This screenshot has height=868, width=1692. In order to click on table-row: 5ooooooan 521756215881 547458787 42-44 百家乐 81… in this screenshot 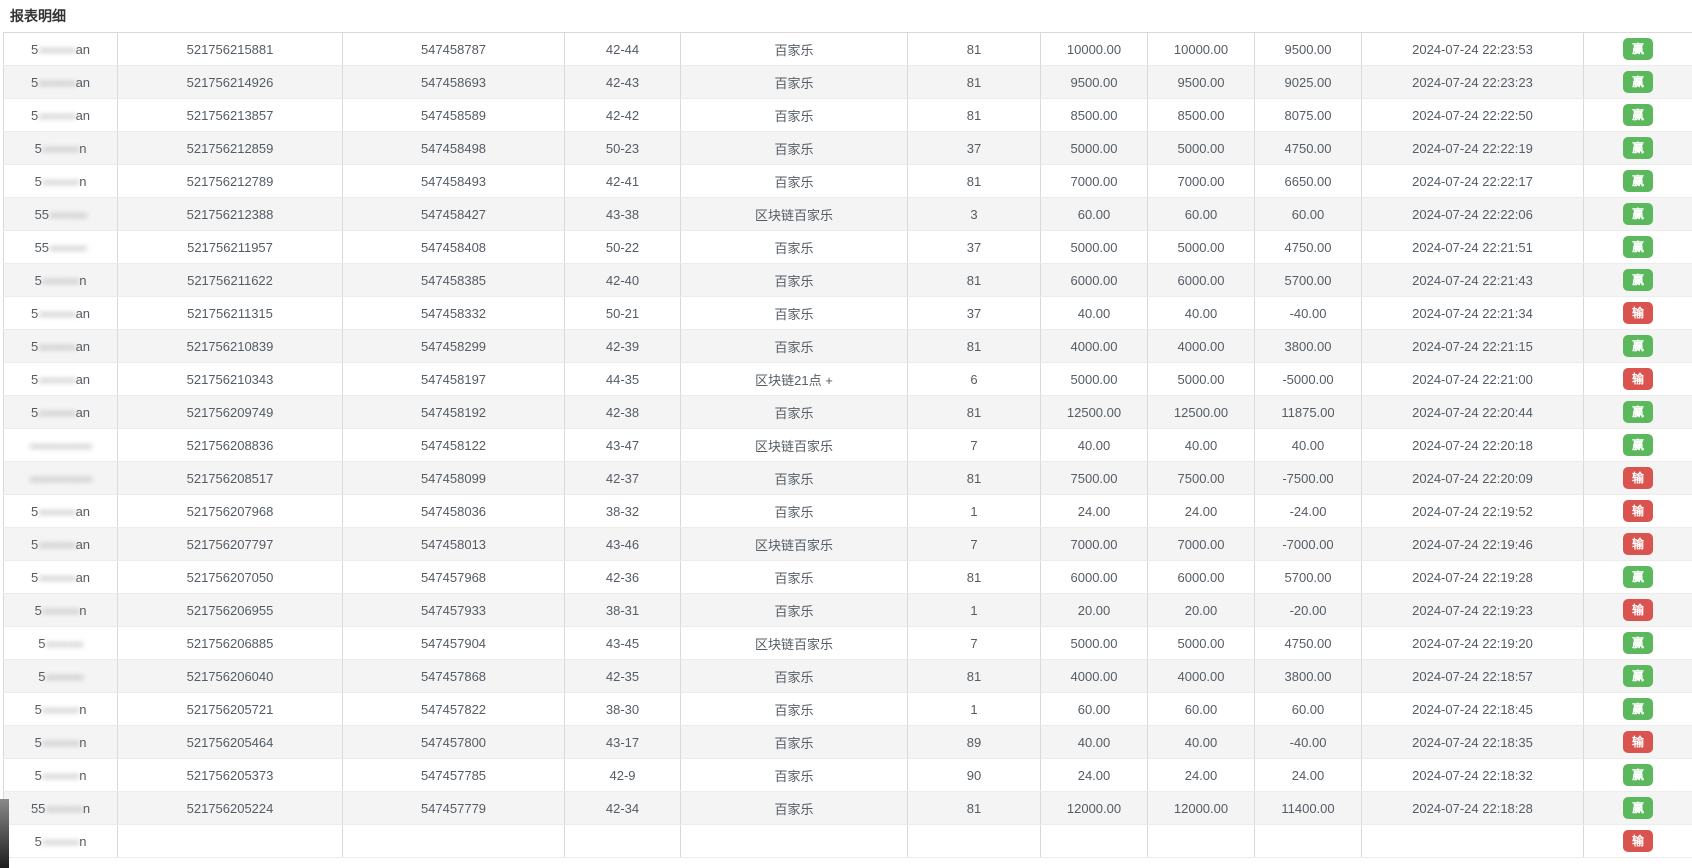, I will do `click(847, 49)`.